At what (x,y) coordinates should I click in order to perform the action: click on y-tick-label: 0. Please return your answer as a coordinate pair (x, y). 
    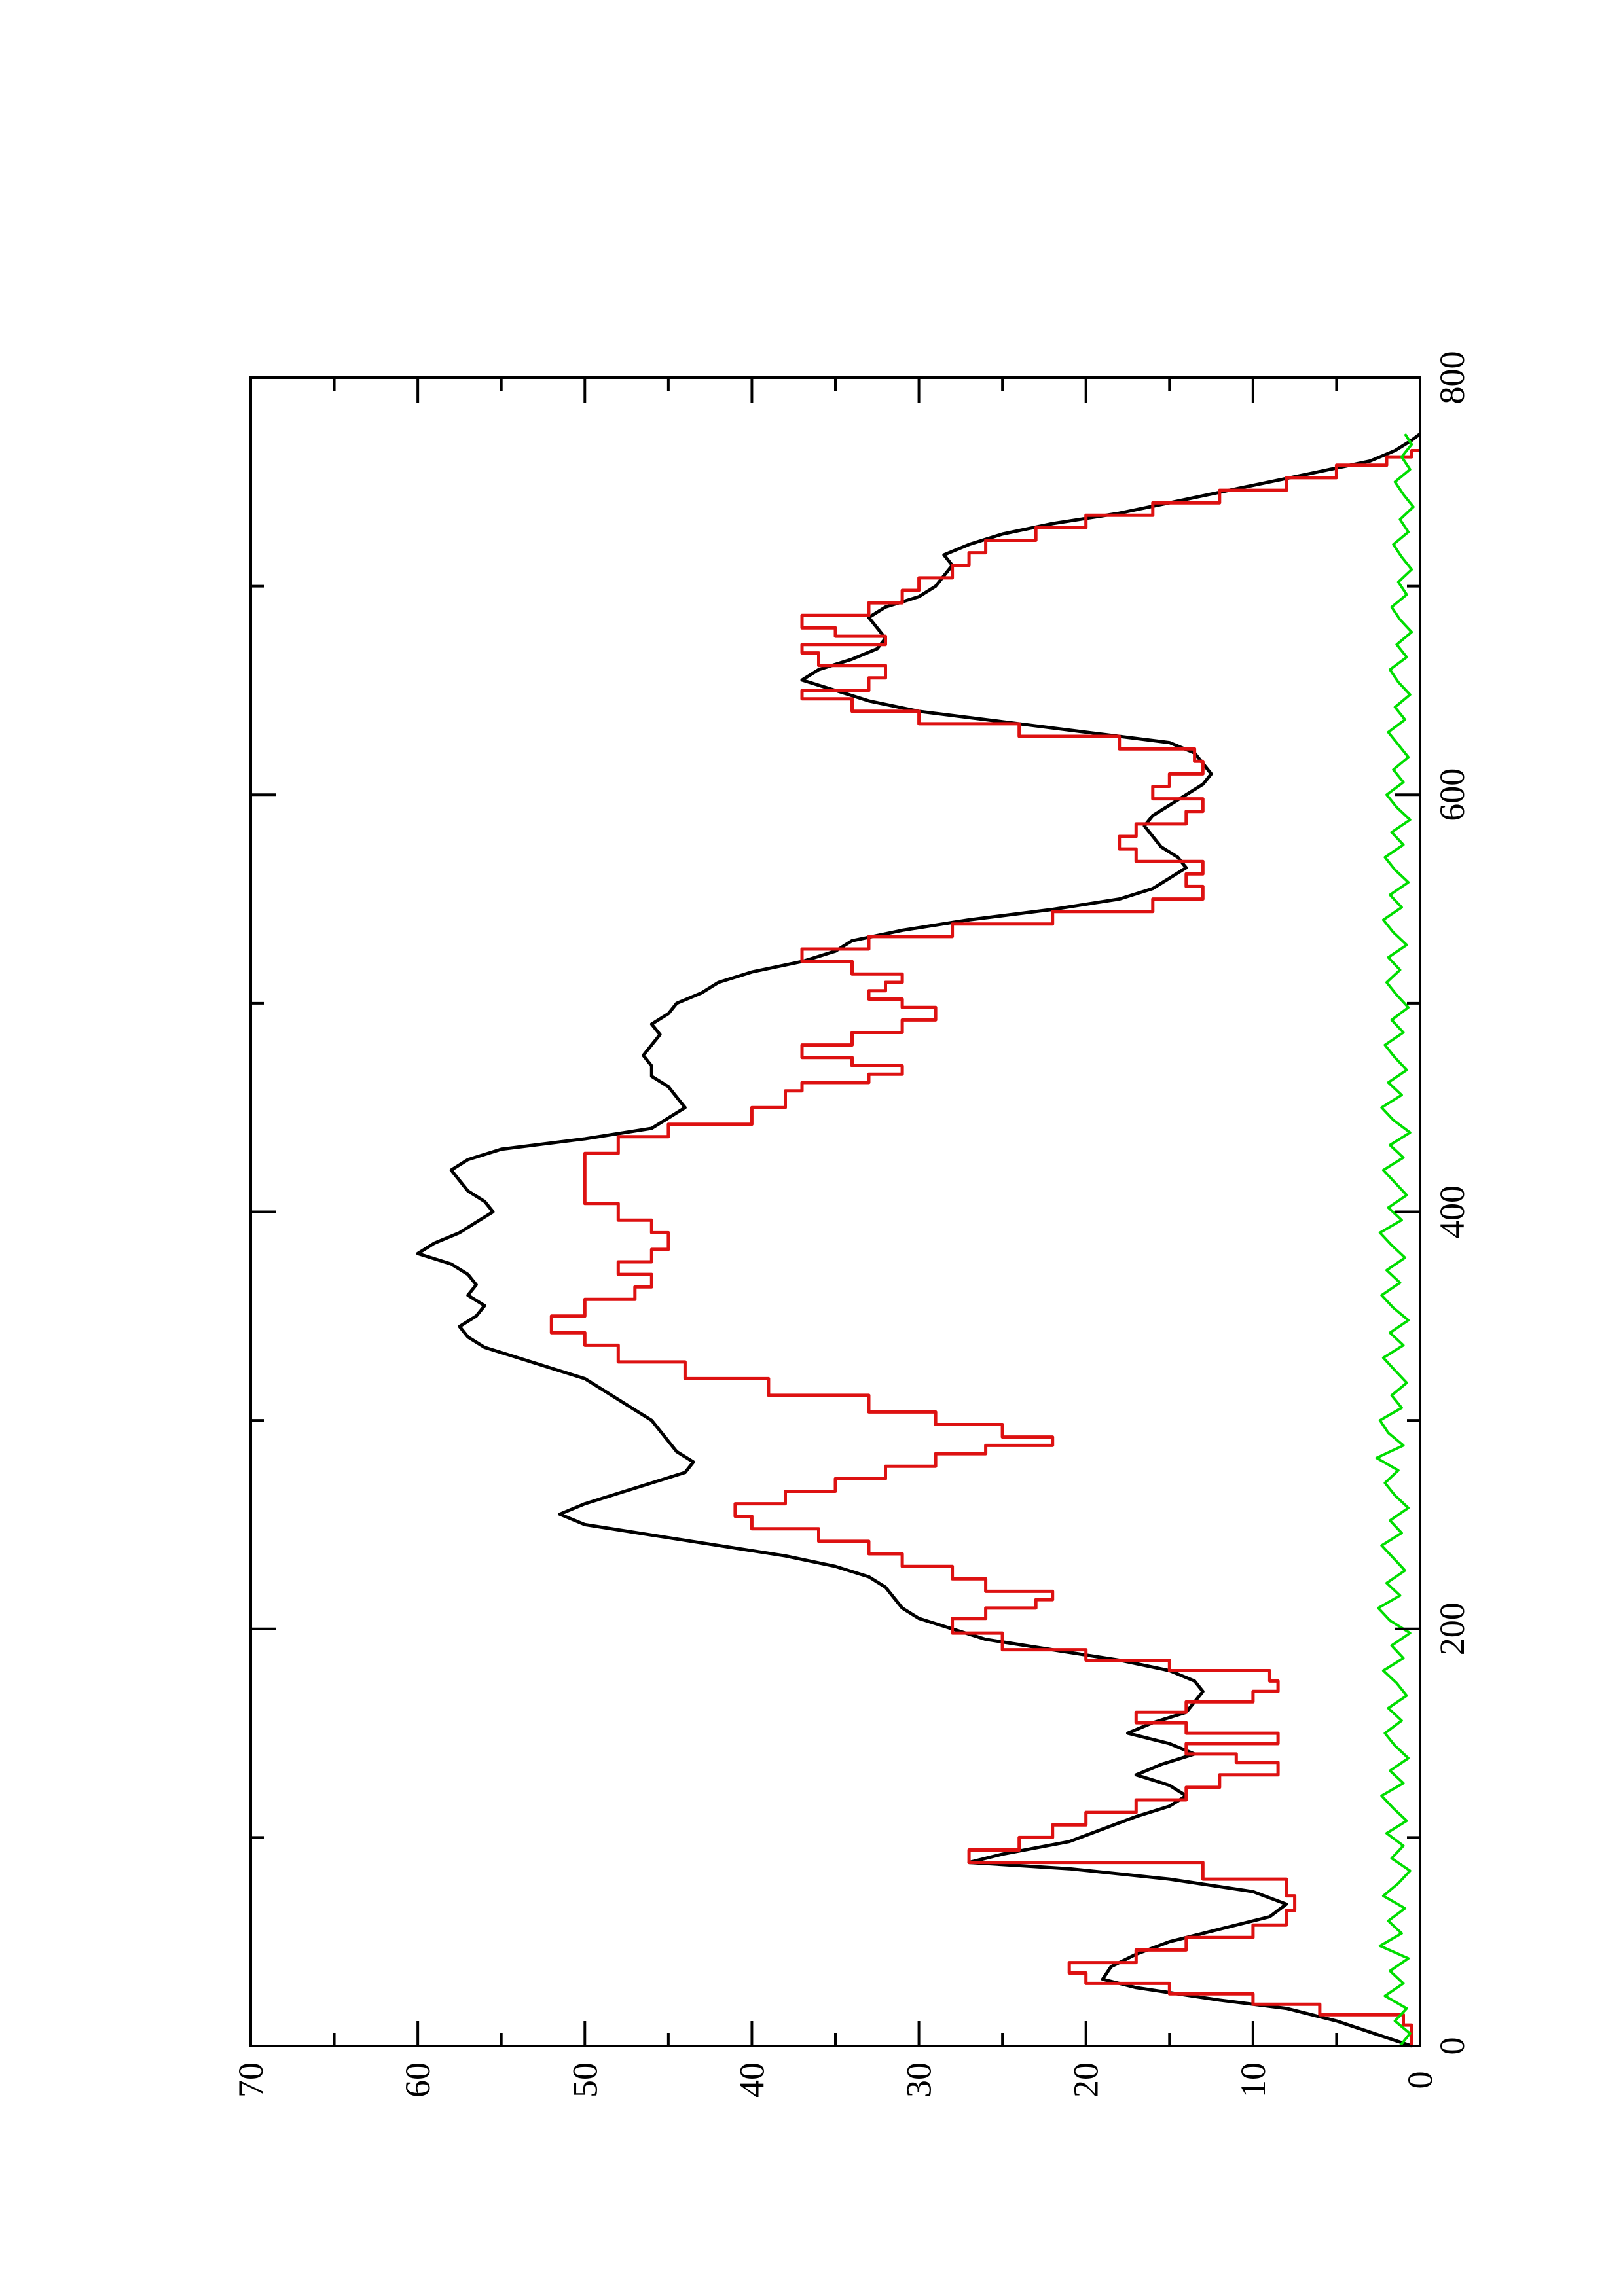
    Looking at the image, I should click on (1420, 2080).